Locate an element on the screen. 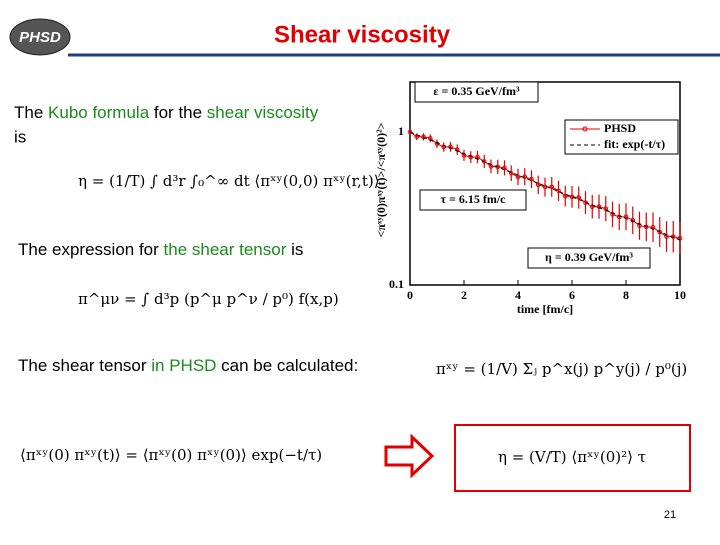  text-segment: The shear tensor is located at coordinates (84, 365).